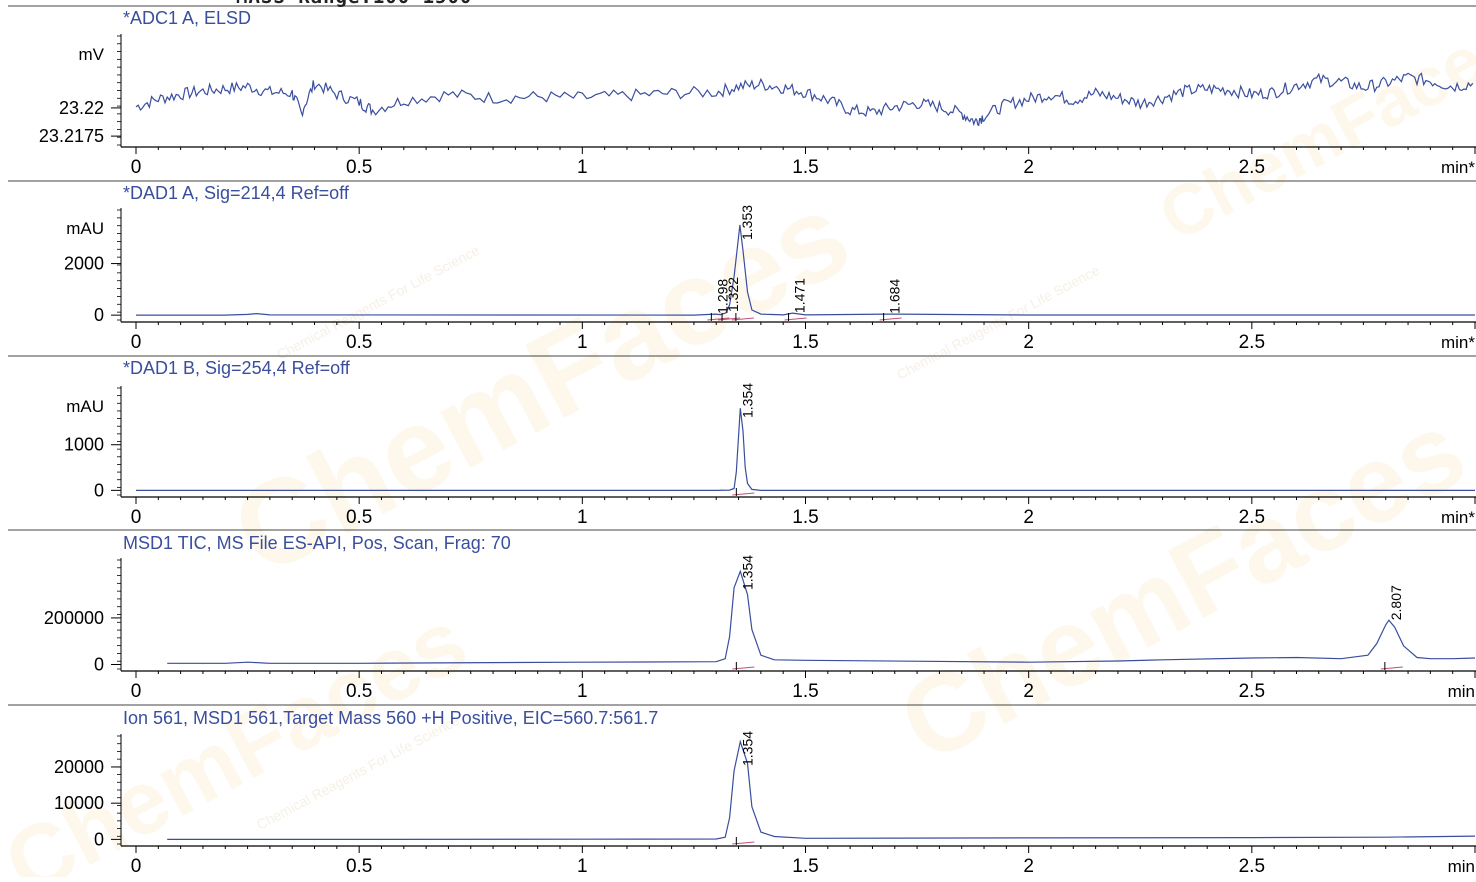 This screenshot has width=1476, height=882. I want to click on peak-retention-label: 1.353, so click(747, 222).